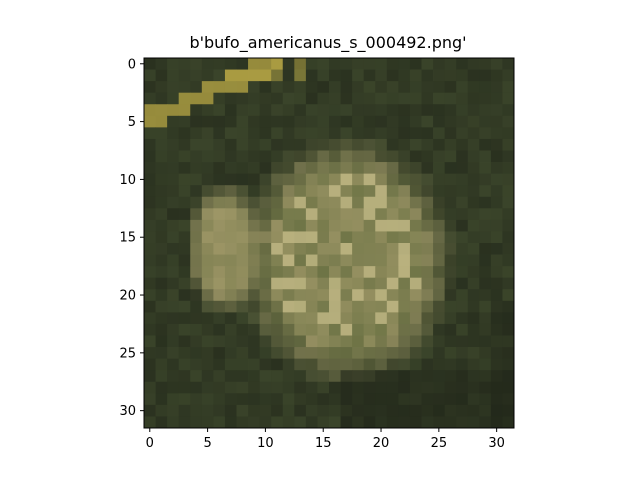 The image size is (640, 480). I want to click on x-tick-label: 0, so click(150, 443).